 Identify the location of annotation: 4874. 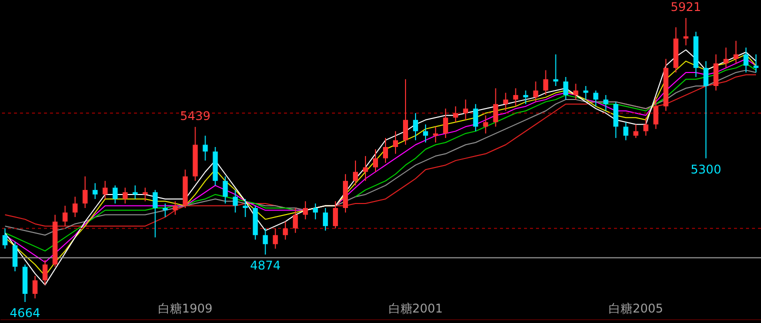
(265, 265).